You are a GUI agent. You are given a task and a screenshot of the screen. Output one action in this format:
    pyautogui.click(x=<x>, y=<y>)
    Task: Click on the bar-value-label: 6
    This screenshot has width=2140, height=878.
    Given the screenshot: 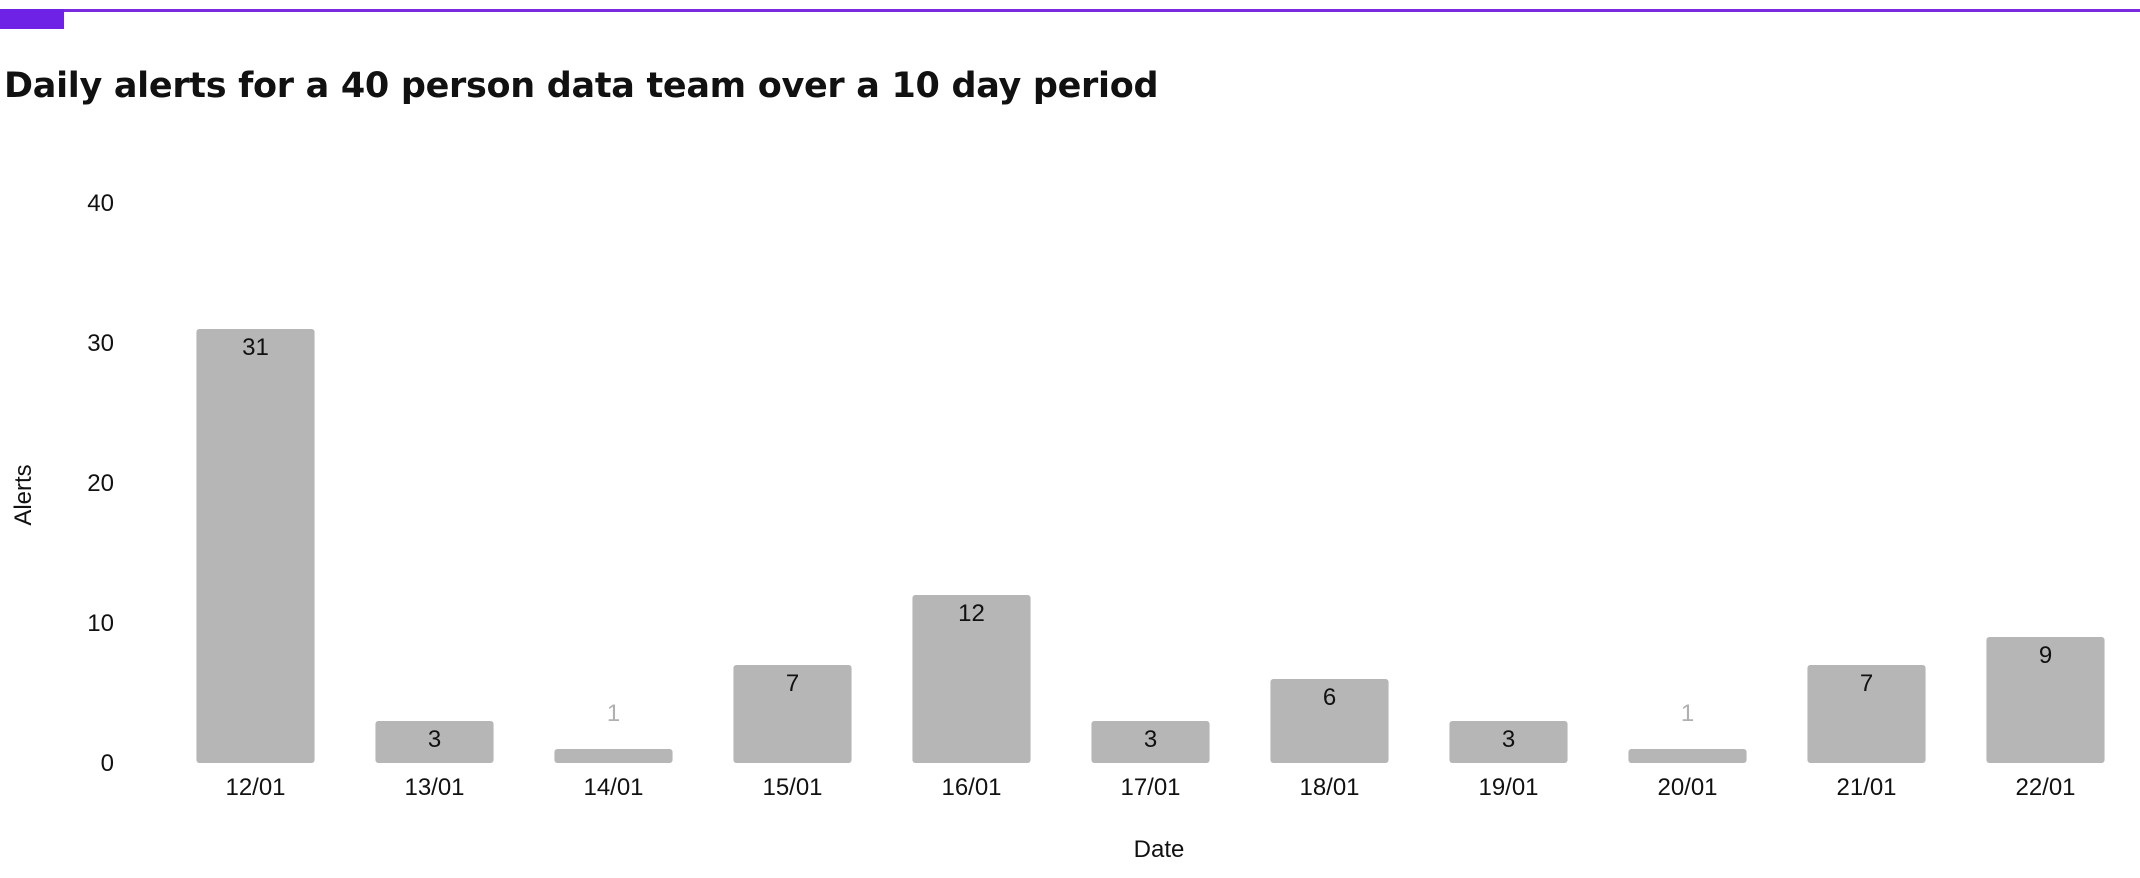 What is the action you would take?
    pyautogui.click(x=1329, y=697)
    